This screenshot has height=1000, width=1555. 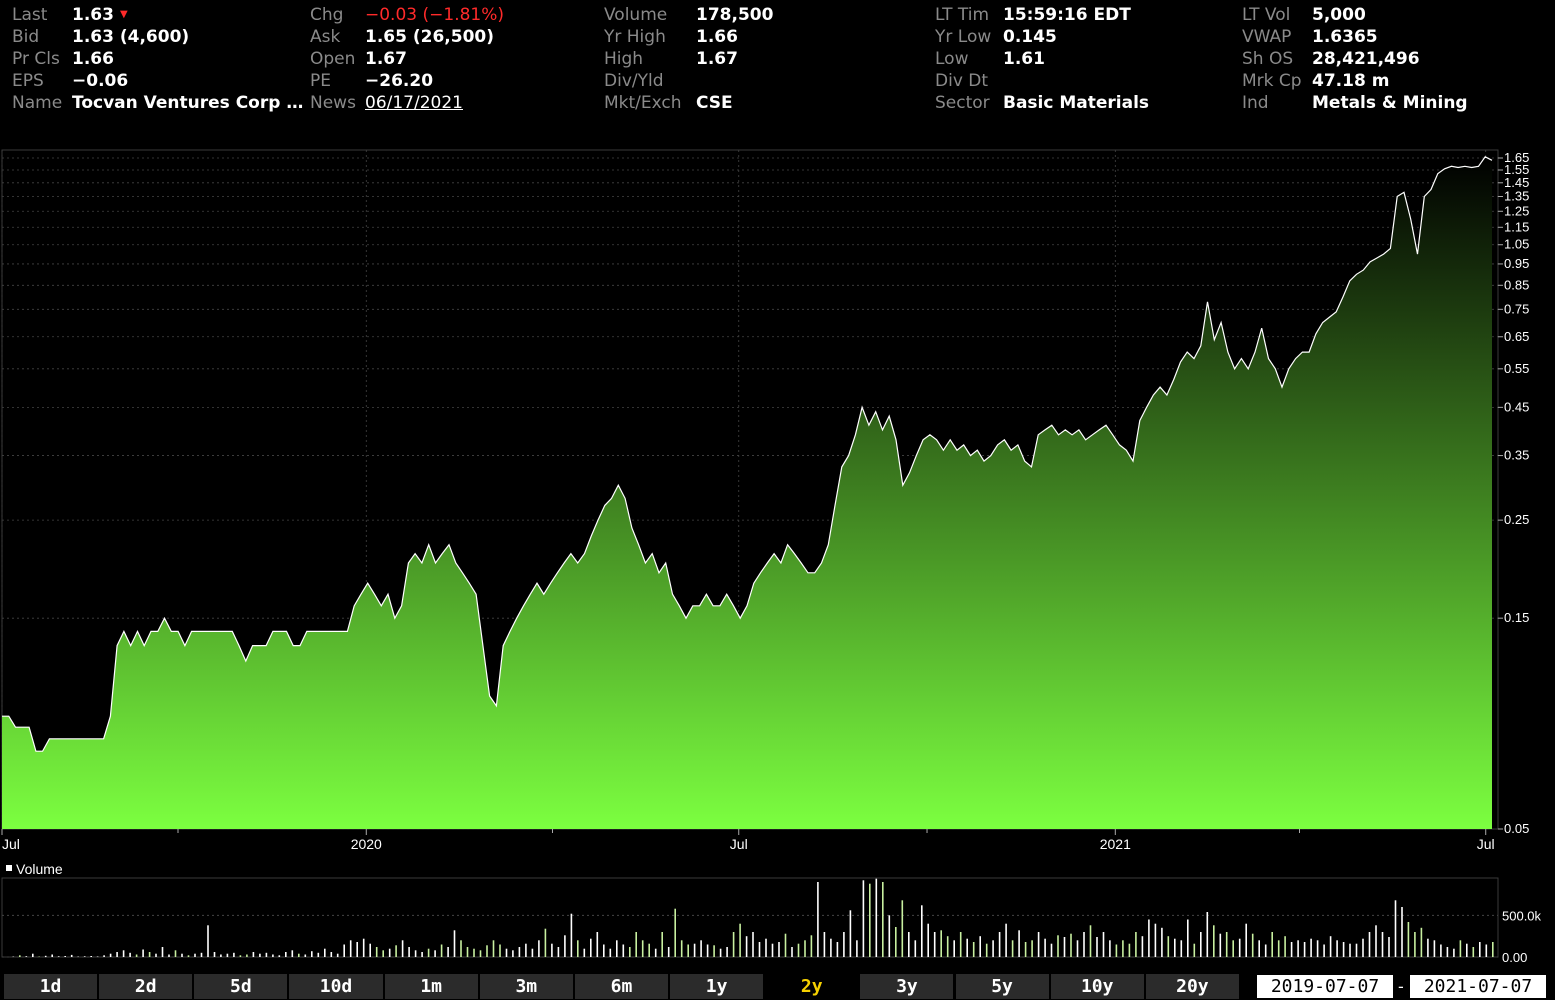 What do you see at coordinates (366, 844) in the screenshot?
I see `x-tick-label: 2020` at bounding box center [366, 844].